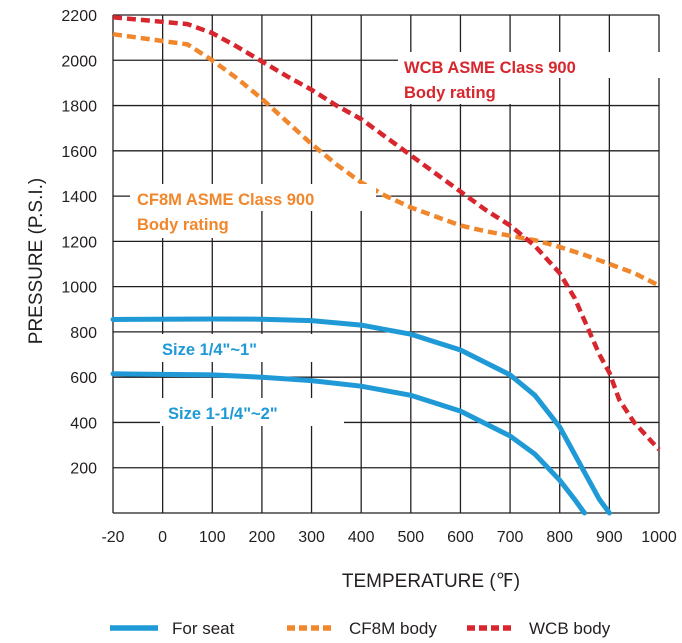 This screenshot has width=682, height=643. What do you see at coordinates (203, 628) in the screenshot?
I see `legend-label-1: For seat` at bounding box center [203, 628].